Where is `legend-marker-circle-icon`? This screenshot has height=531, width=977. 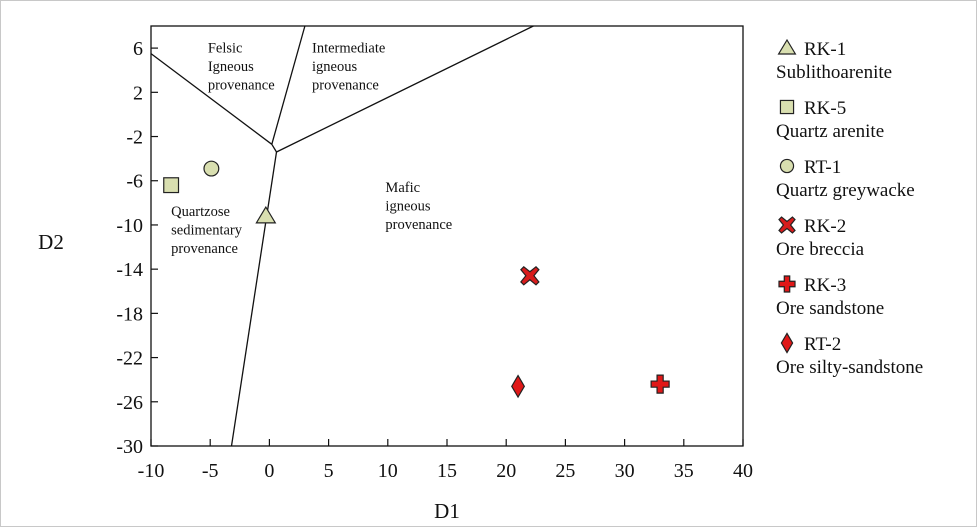 legend-marker-circle-icon is located at coordinates (787, 166).